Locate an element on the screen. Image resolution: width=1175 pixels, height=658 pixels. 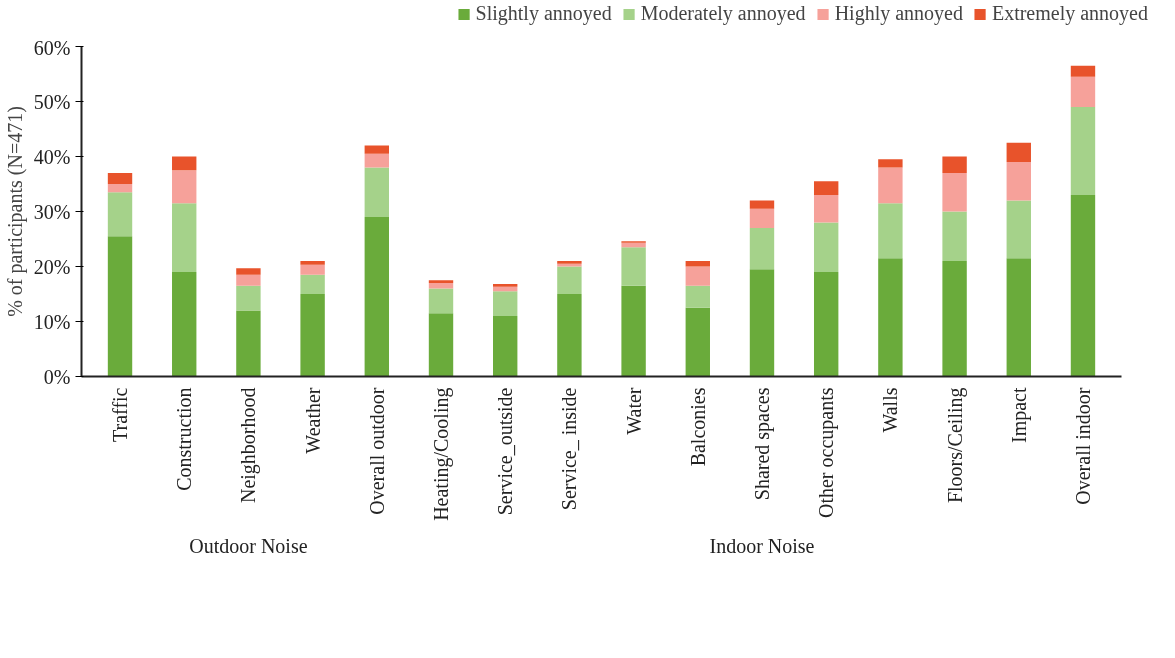
legend-label: Slightly annoyed is located at coordinates (543, 13).